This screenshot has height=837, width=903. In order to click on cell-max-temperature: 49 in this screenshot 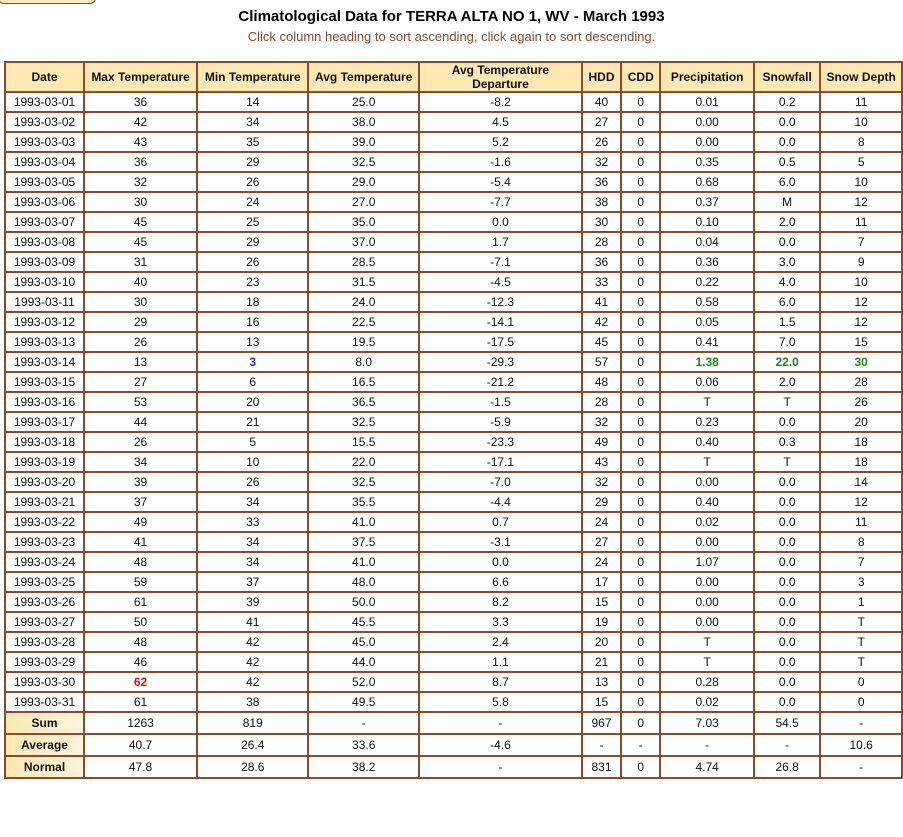, I will do `click(141, 522)`.